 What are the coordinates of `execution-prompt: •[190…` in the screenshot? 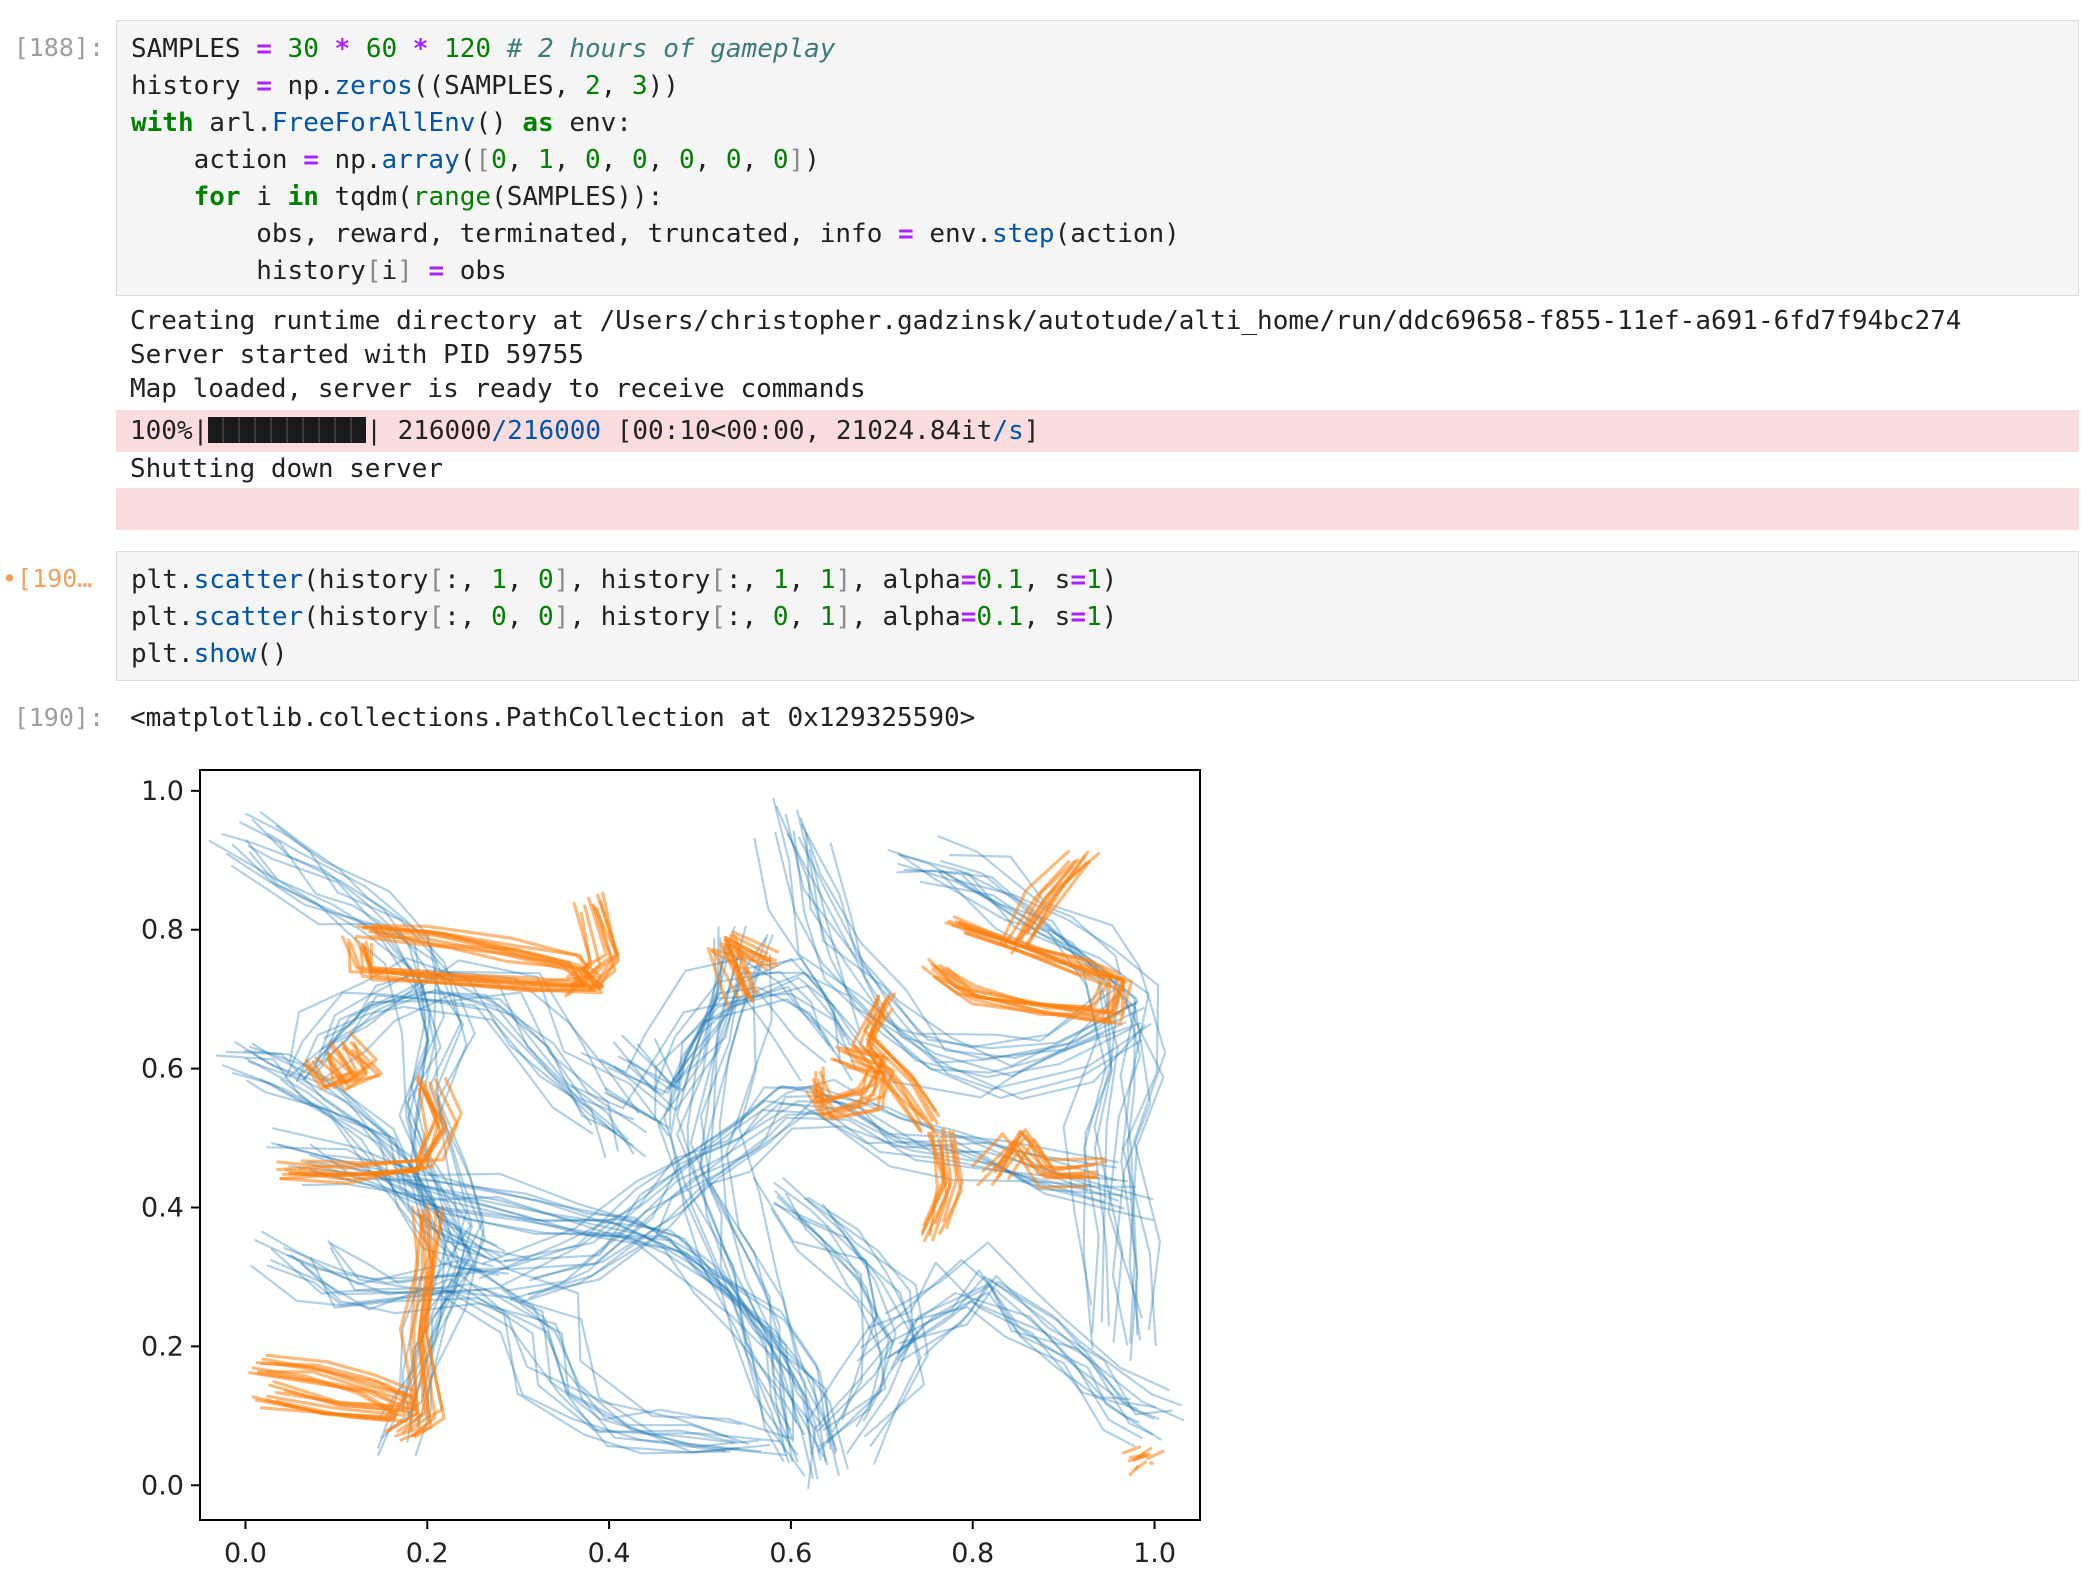 It's located at (47, 578).